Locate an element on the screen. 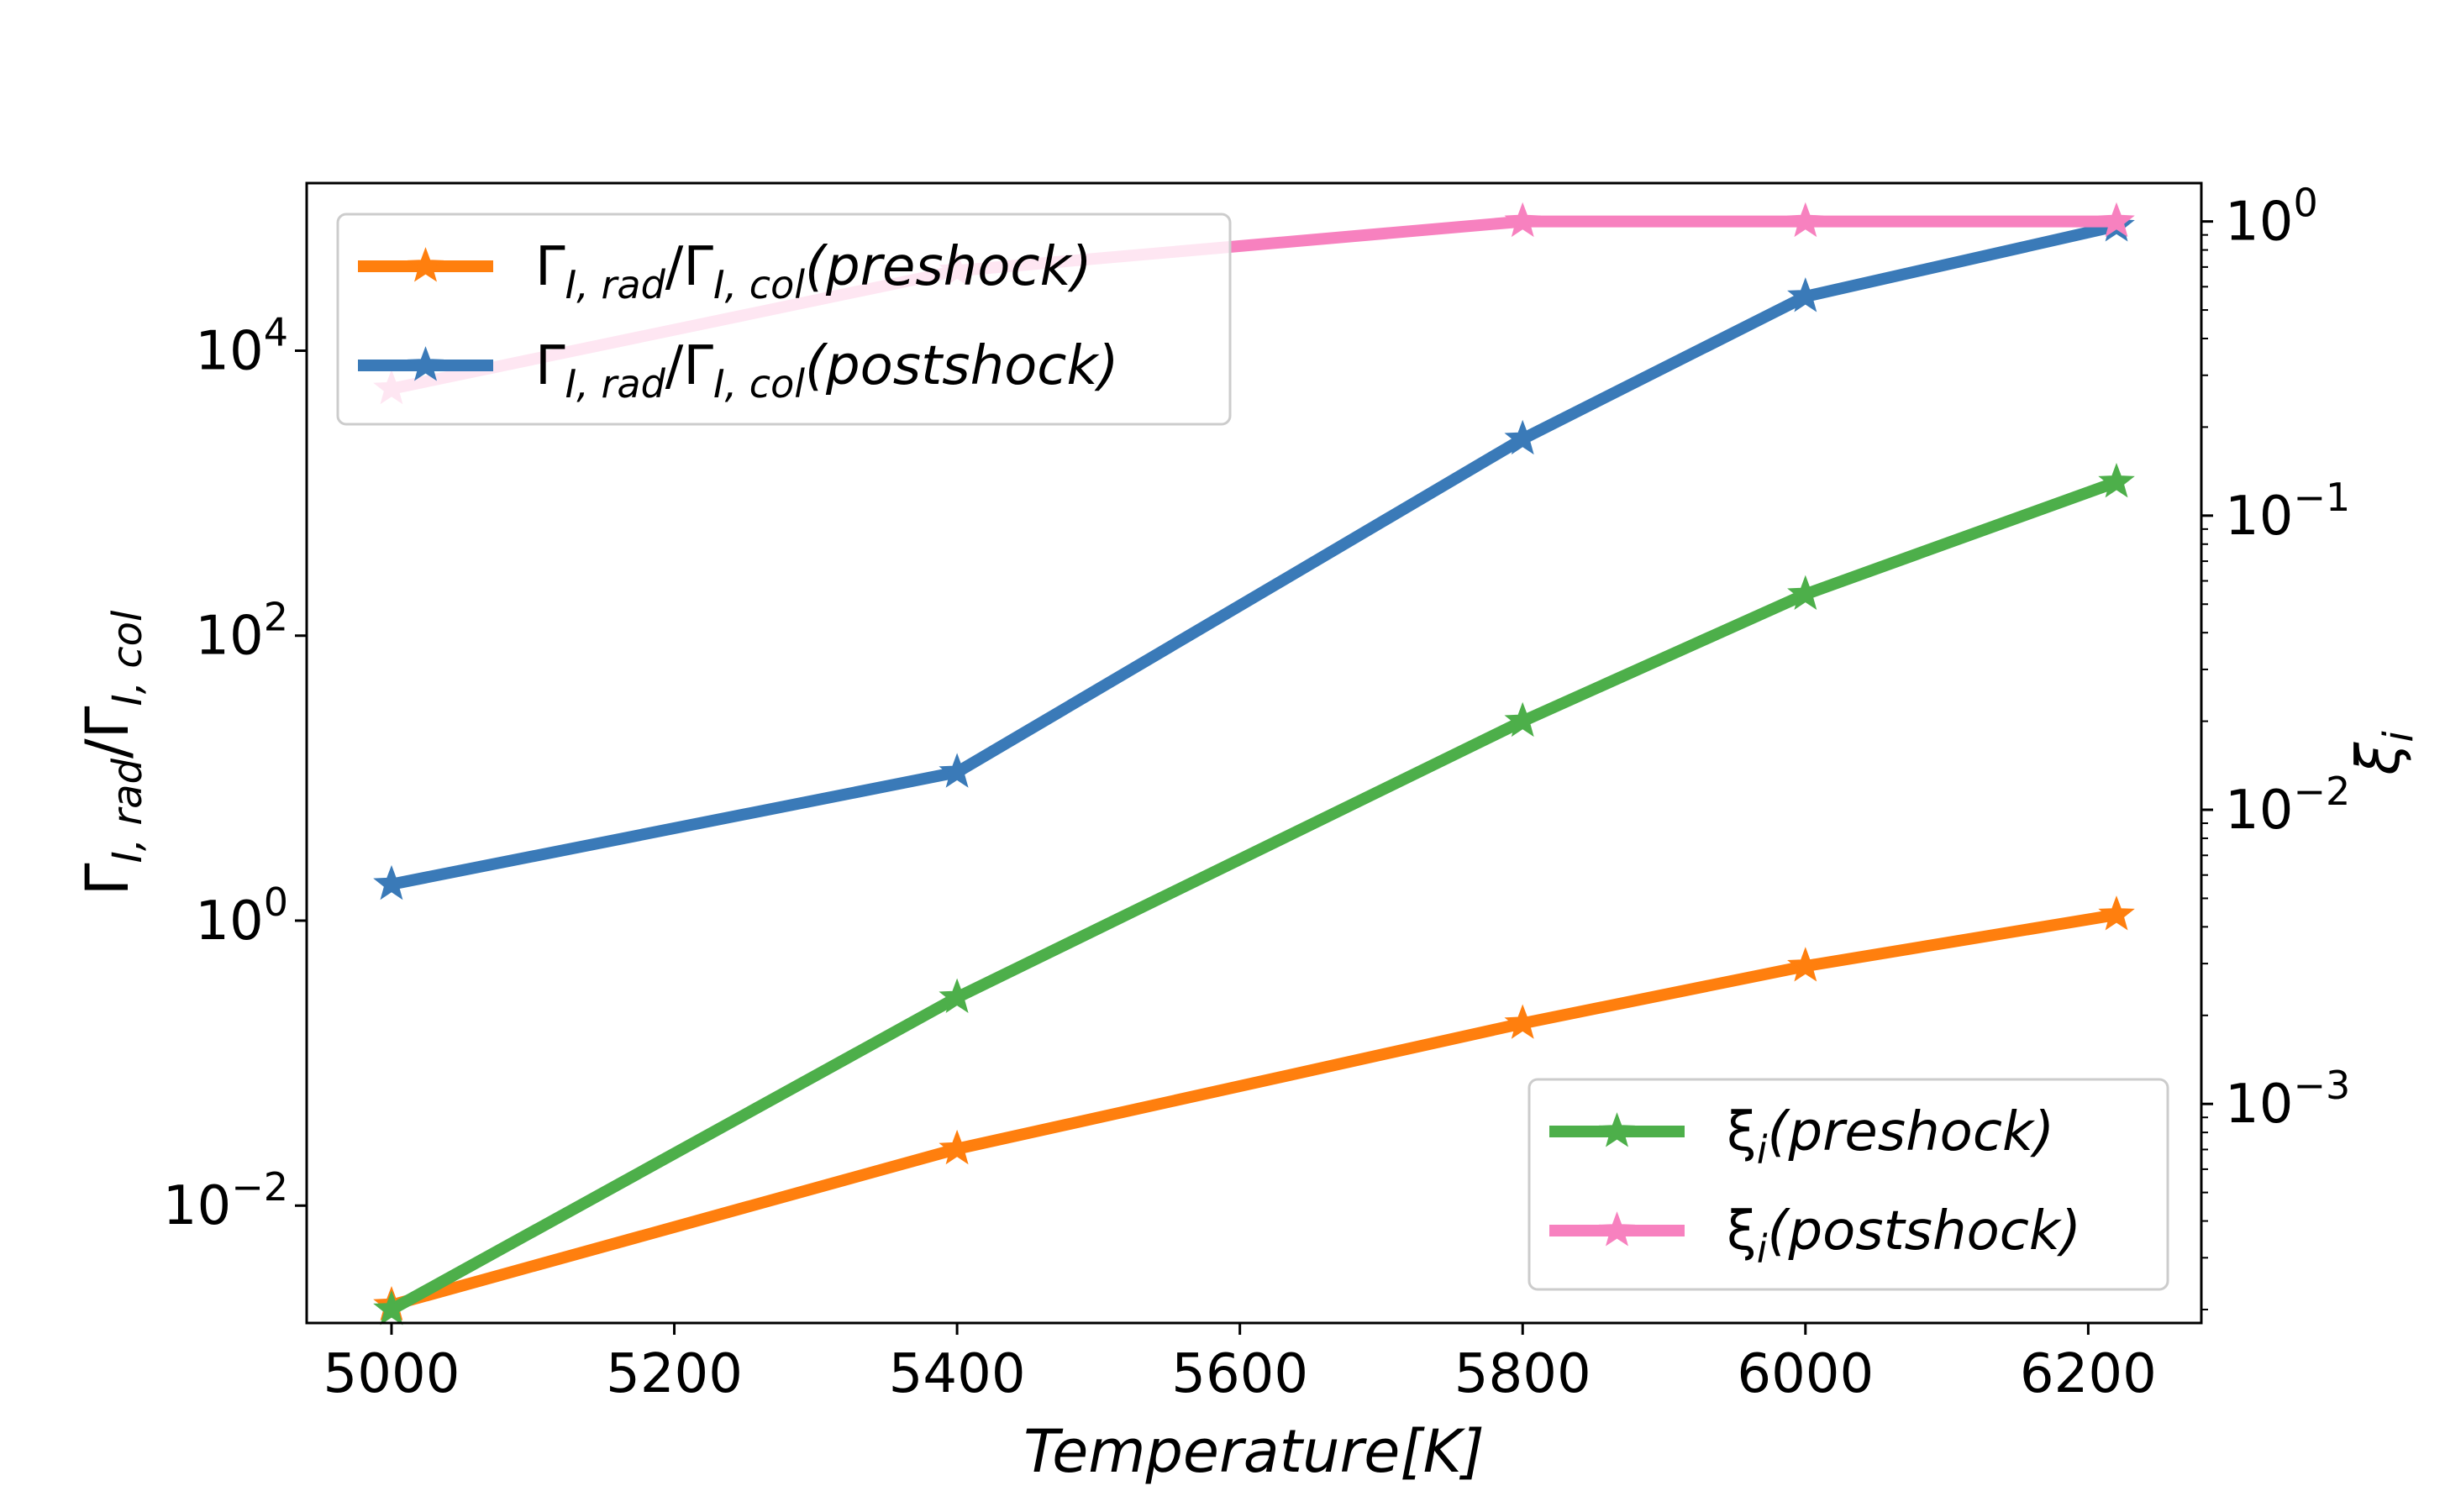  x-tick-label: 5200 is located at coordinates (674, 1374).